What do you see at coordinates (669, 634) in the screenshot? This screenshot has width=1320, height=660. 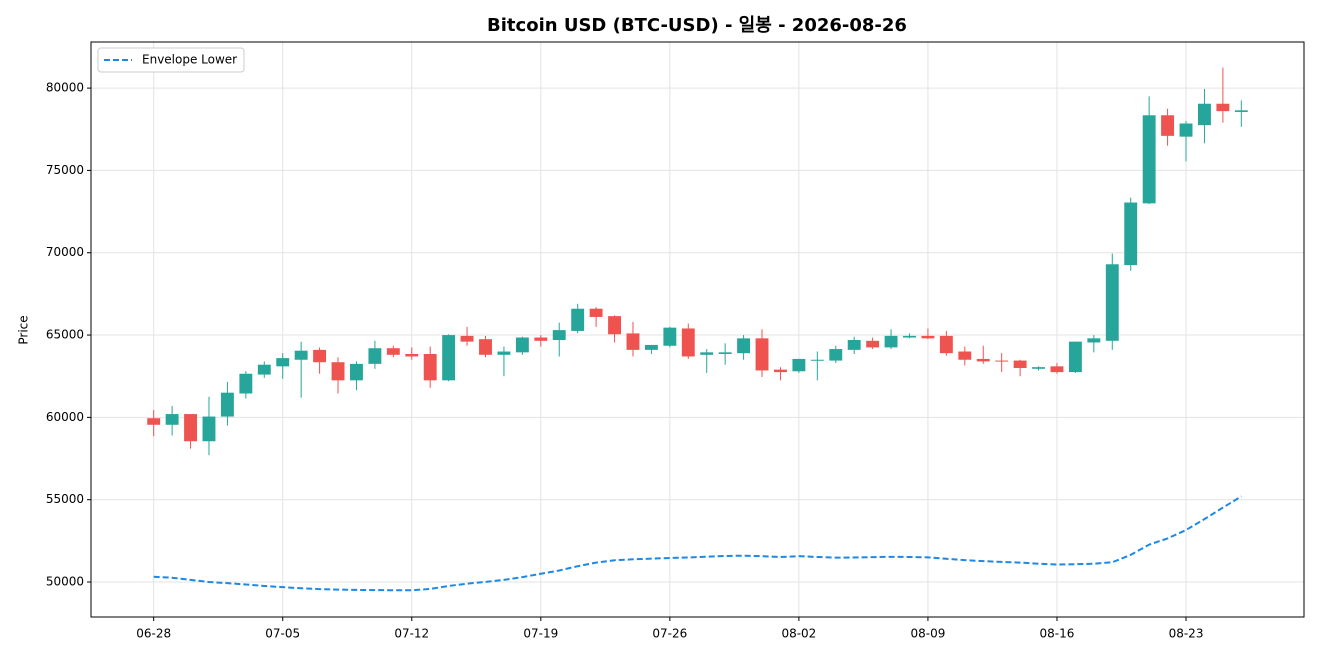 I see `x-tick-label: 07-26` at bounding box center [669, 634].